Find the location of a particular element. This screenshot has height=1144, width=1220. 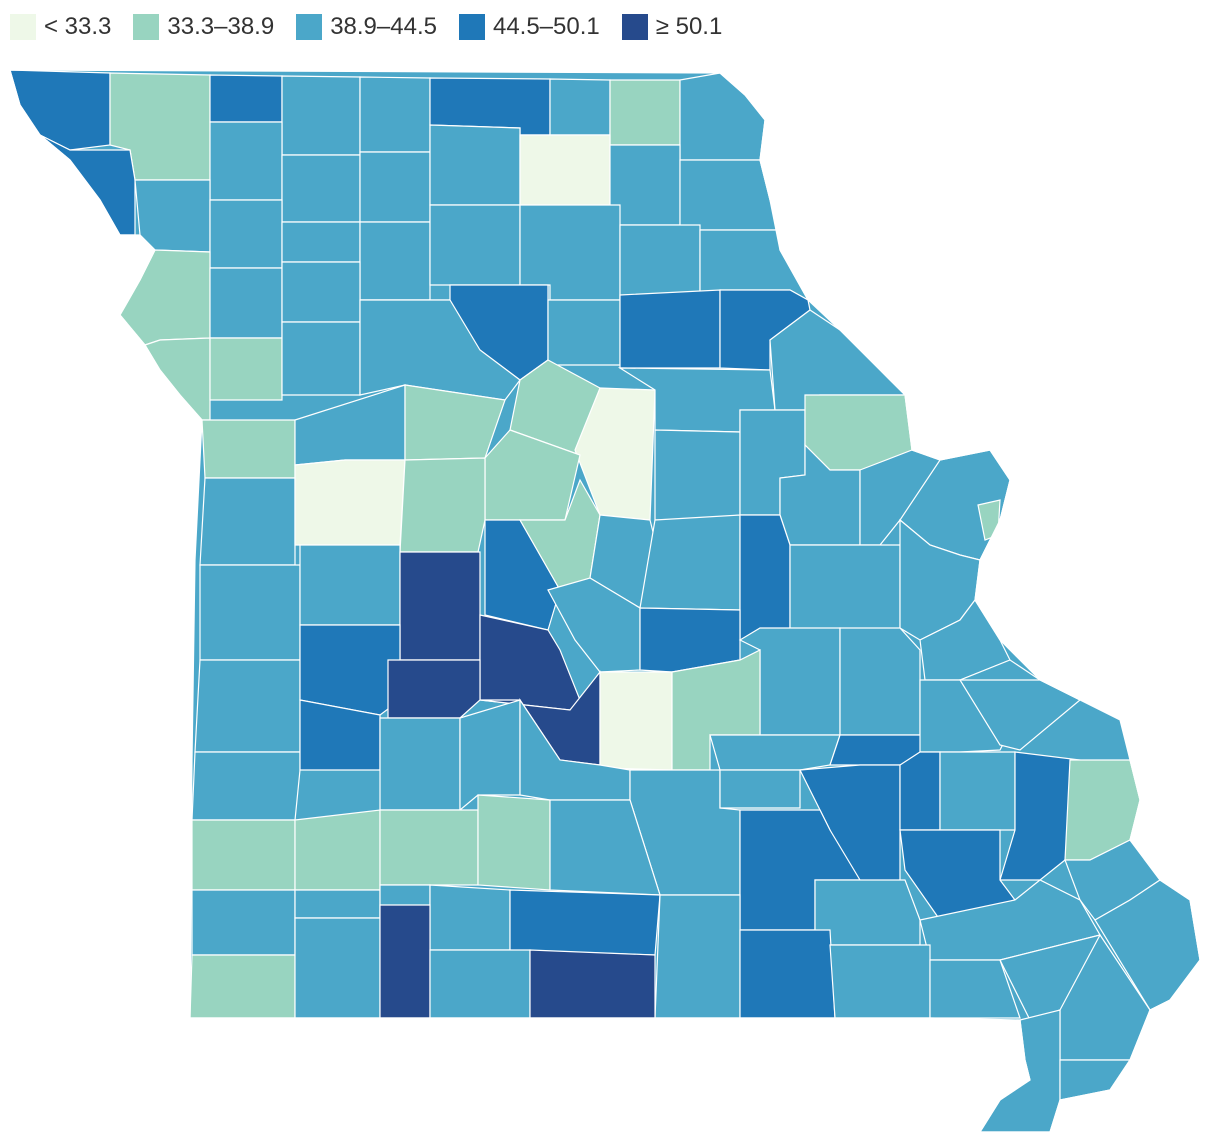

legend-item-ge-50-1: ≥ 50.1 is located at coordinates (672, 26).